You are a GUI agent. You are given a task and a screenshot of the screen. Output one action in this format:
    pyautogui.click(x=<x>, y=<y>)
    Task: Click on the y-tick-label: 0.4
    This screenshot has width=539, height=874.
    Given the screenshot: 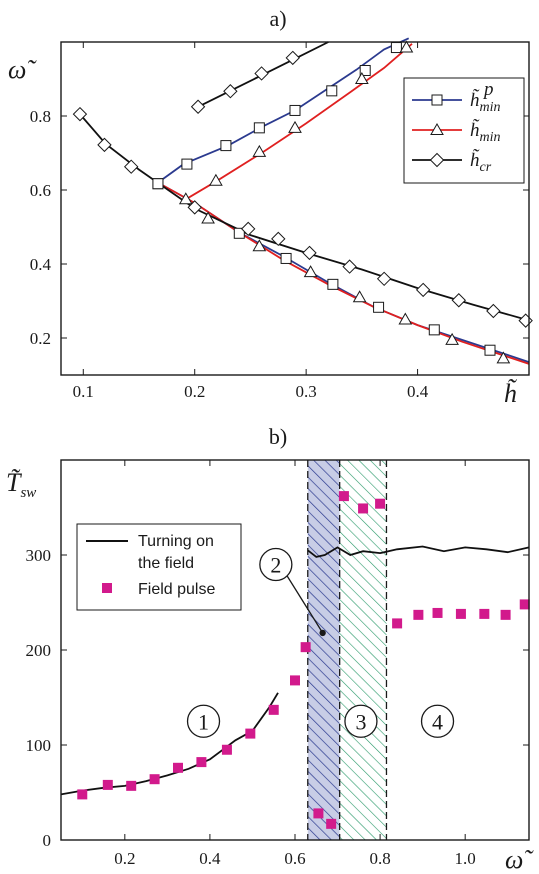 What is the action you would take?
    pyautogui.click(x=41, y=264)
    